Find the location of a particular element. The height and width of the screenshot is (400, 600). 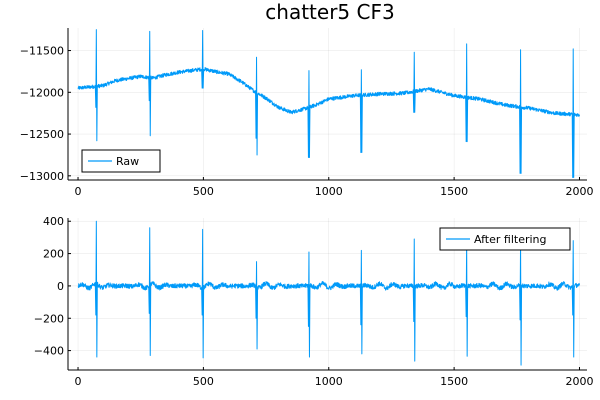

y-tick-label: −200 is located at coordinates (49, 318).